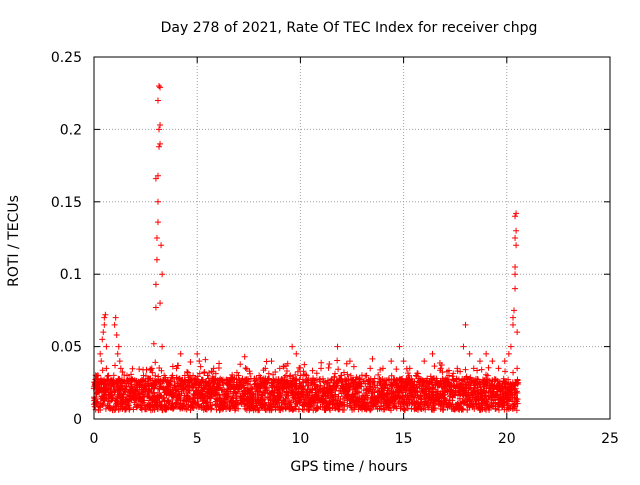 Image resolution: width=640 pixels, height=485 pixels. What do you see at coordinates (94, 439) in the screenshot?
I see `x-tick-label: 0` at bounding box center [94, 439].